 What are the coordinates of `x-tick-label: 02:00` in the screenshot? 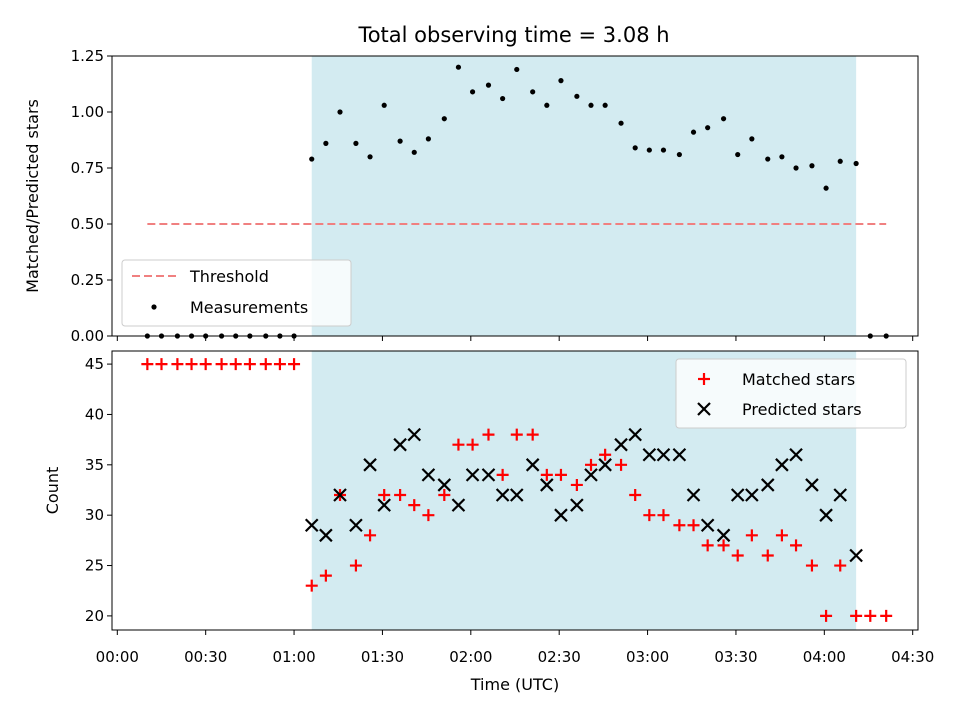 It's located at (470, 657).